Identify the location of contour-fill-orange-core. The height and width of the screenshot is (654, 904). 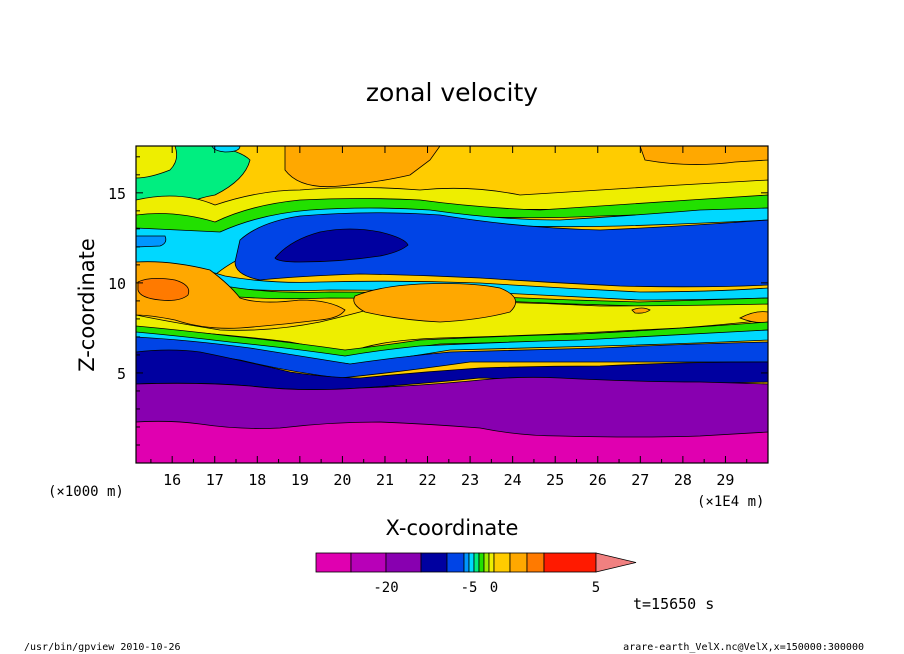
(435, 303).